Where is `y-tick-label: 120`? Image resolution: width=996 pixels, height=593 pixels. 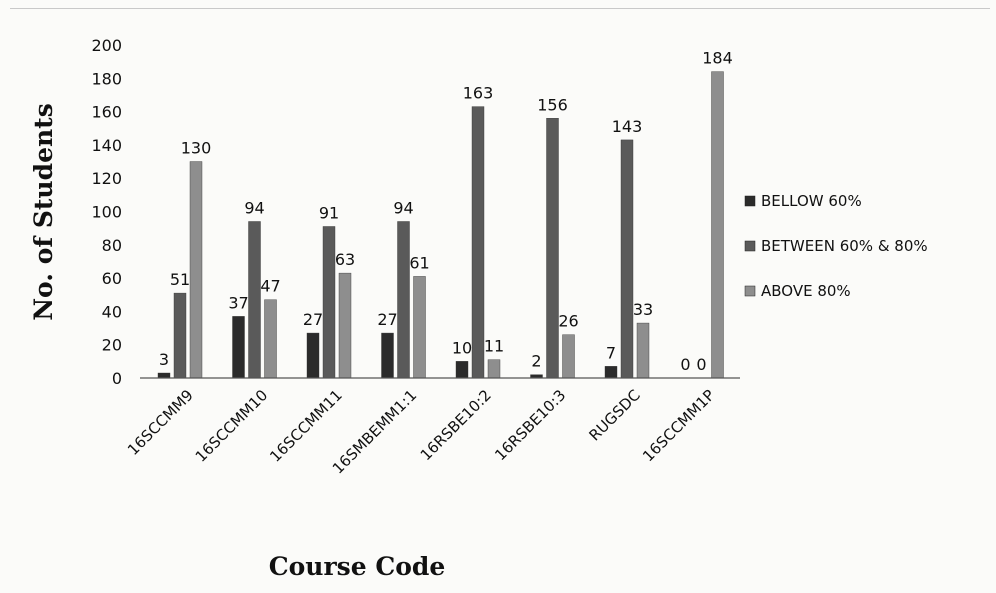 y-tick-label: 120 is located at coordinates (106, 178).